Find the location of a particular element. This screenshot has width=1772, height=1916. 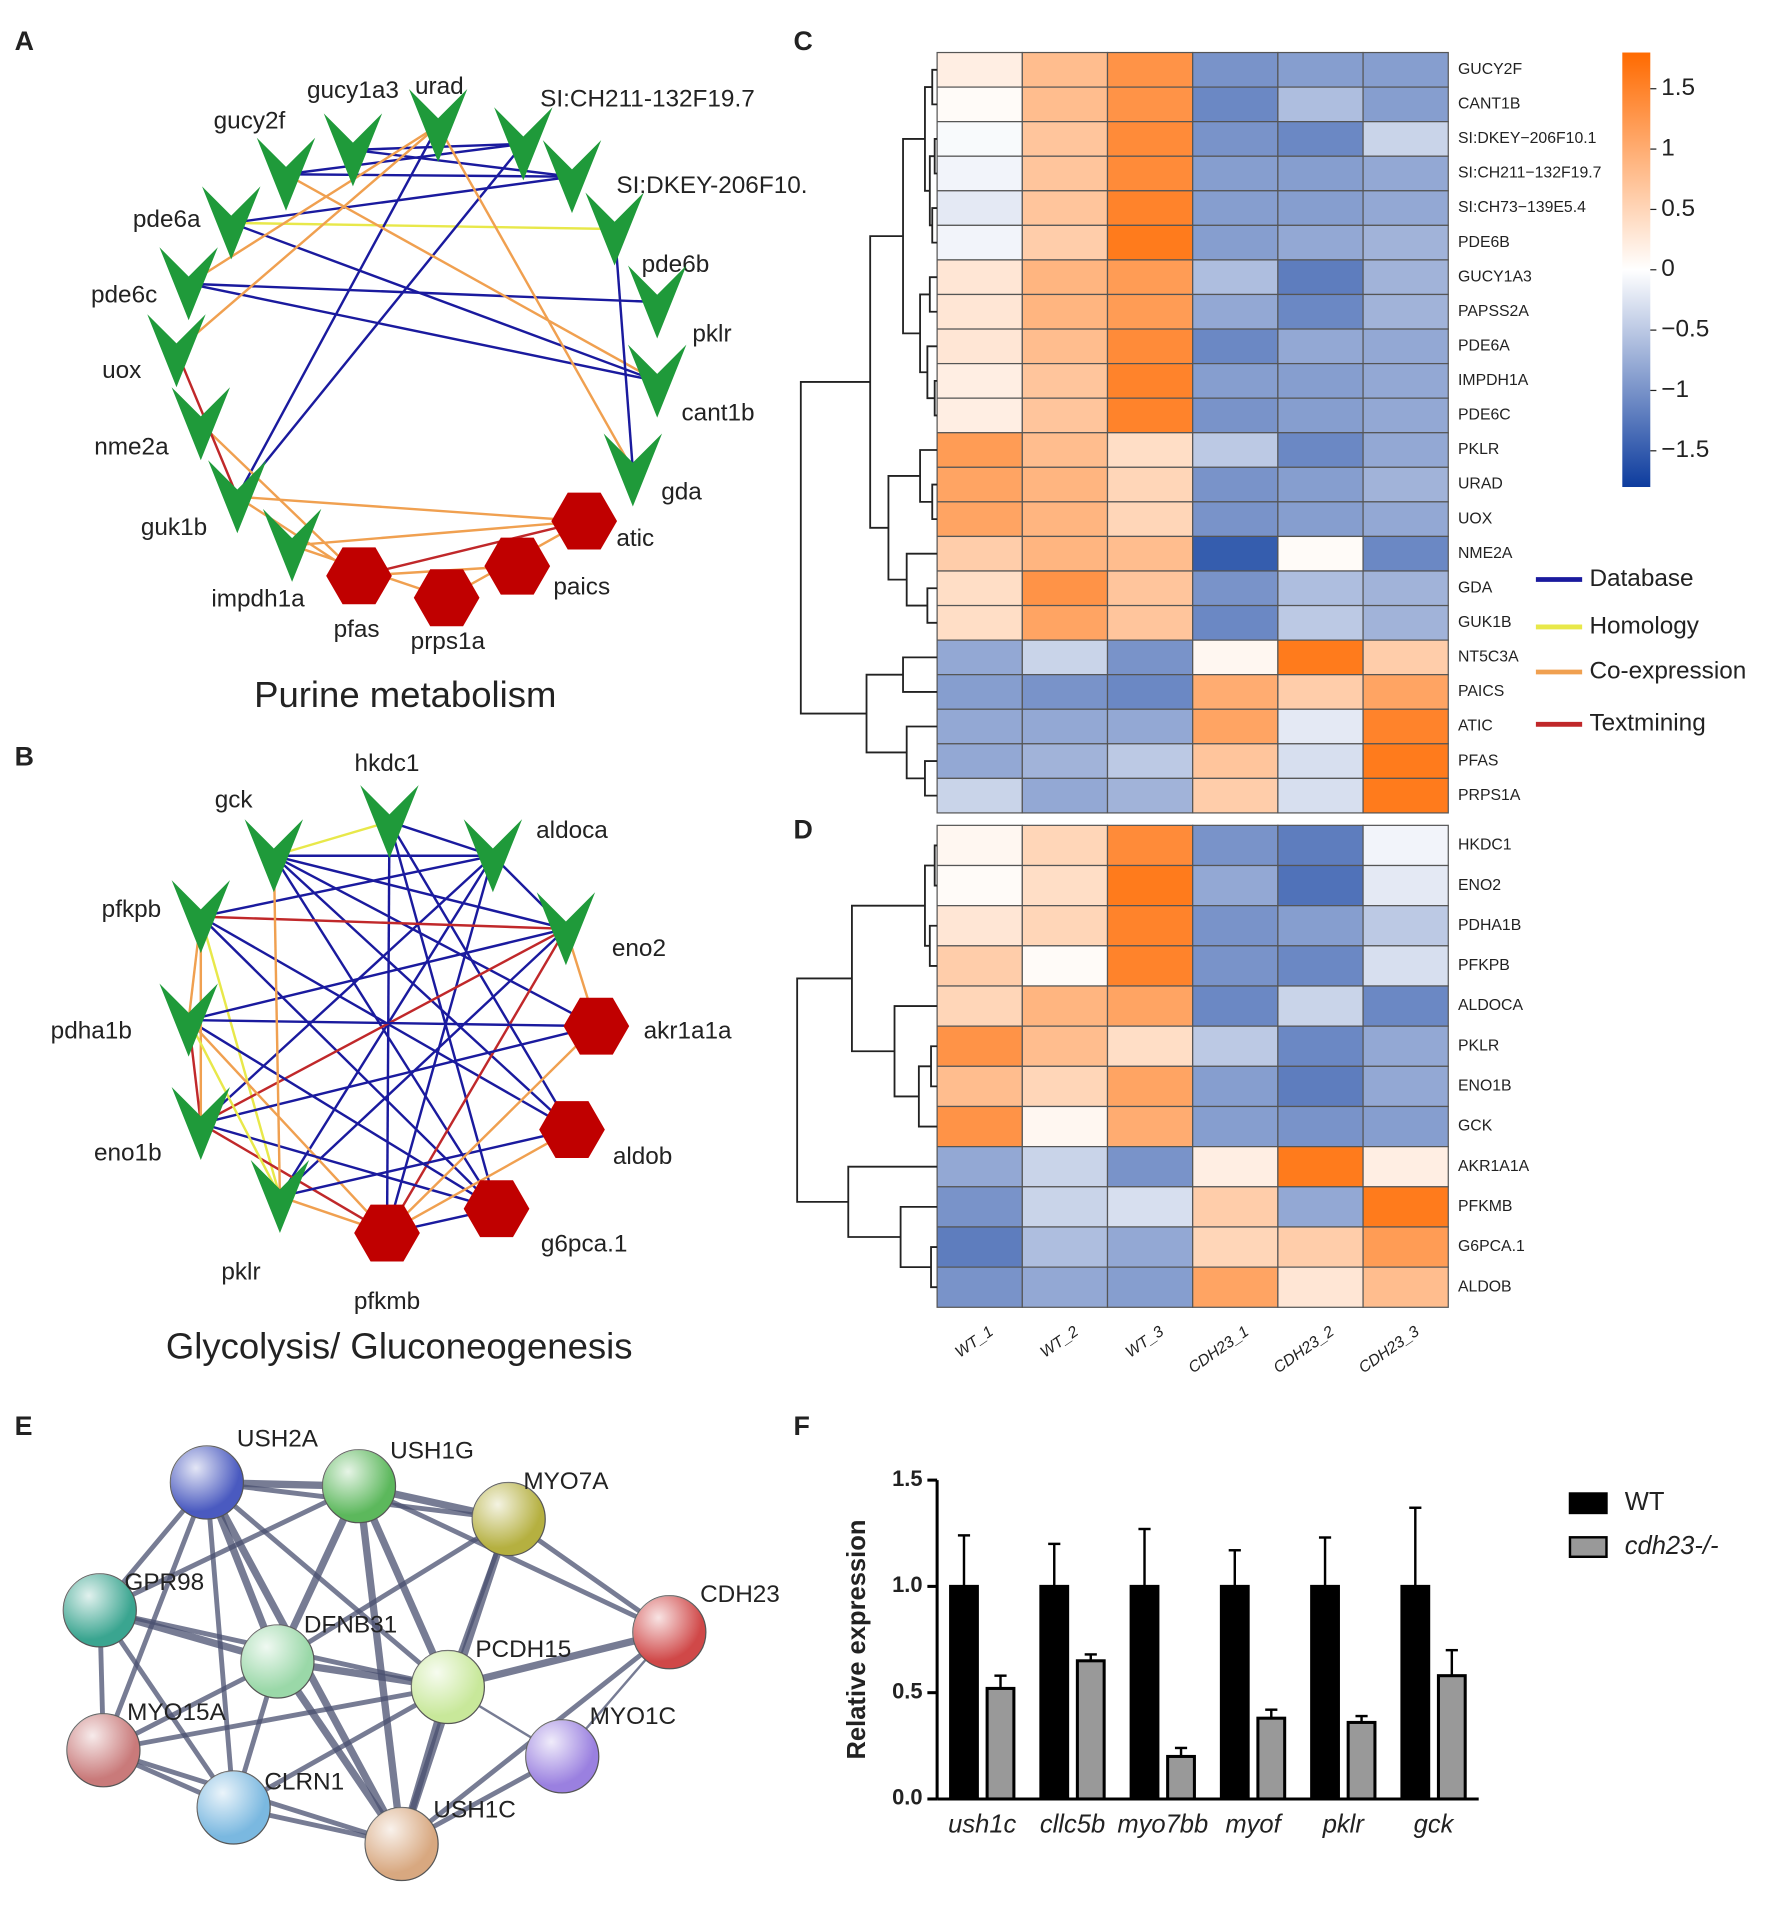

row-label: ALDOCA is located at coordinates (1490, 1005).